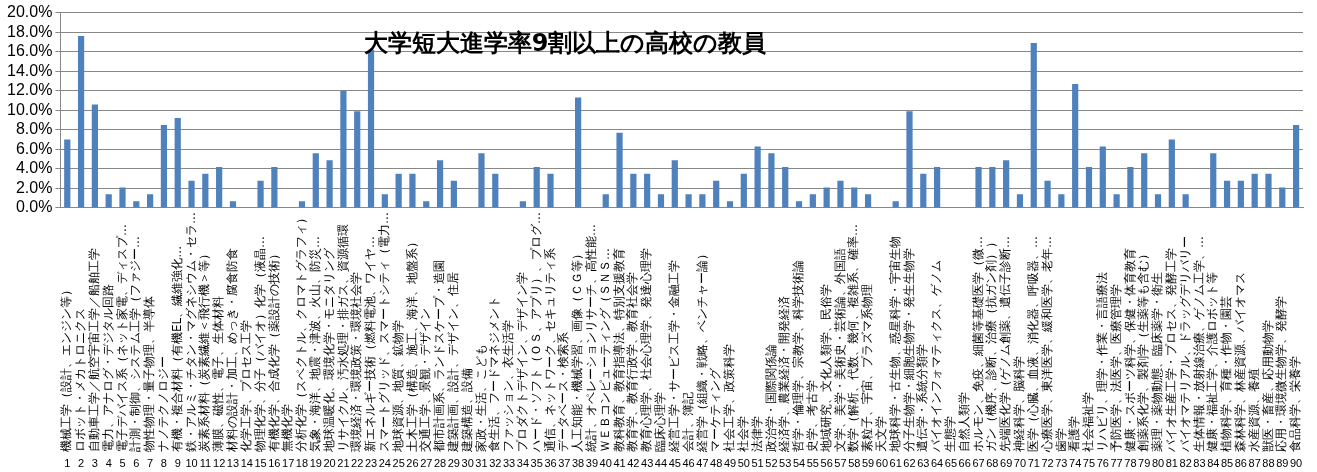  What do you see at coordinates (1198, 353) in the screenshot?
I see `x-tick-label: 生体情報・放射線治療、ゲノム工学、… 83` at bounding box center [1198, 353].